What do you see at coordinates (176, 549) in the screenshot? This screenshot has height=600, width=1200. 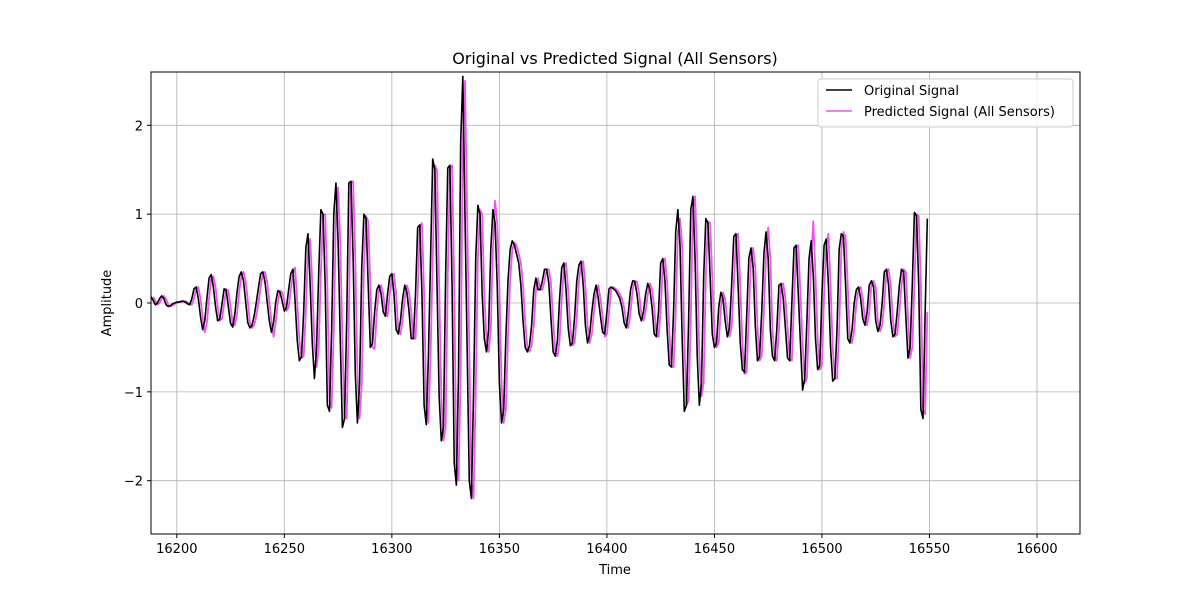 I see `x-tick-label: 16200` at bounding box center [176, 549].